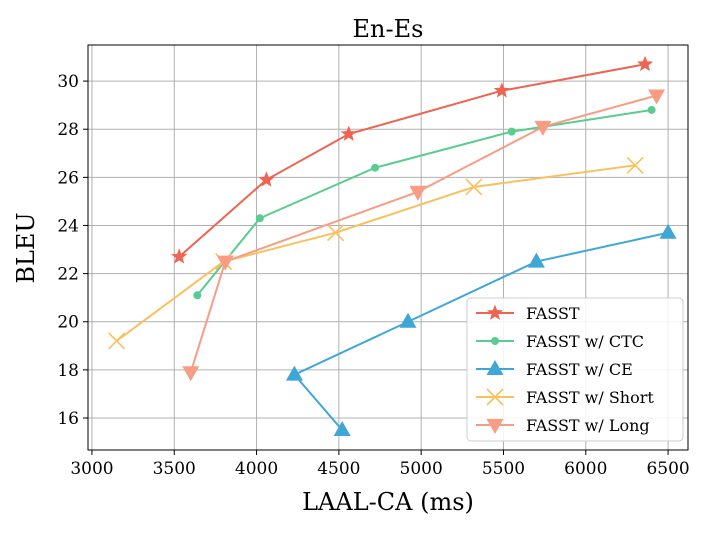  Describe the element at coordinates (388, 502) in the screenshot. I see `x-axis-label: LAAL-CA (ms)` at that location.